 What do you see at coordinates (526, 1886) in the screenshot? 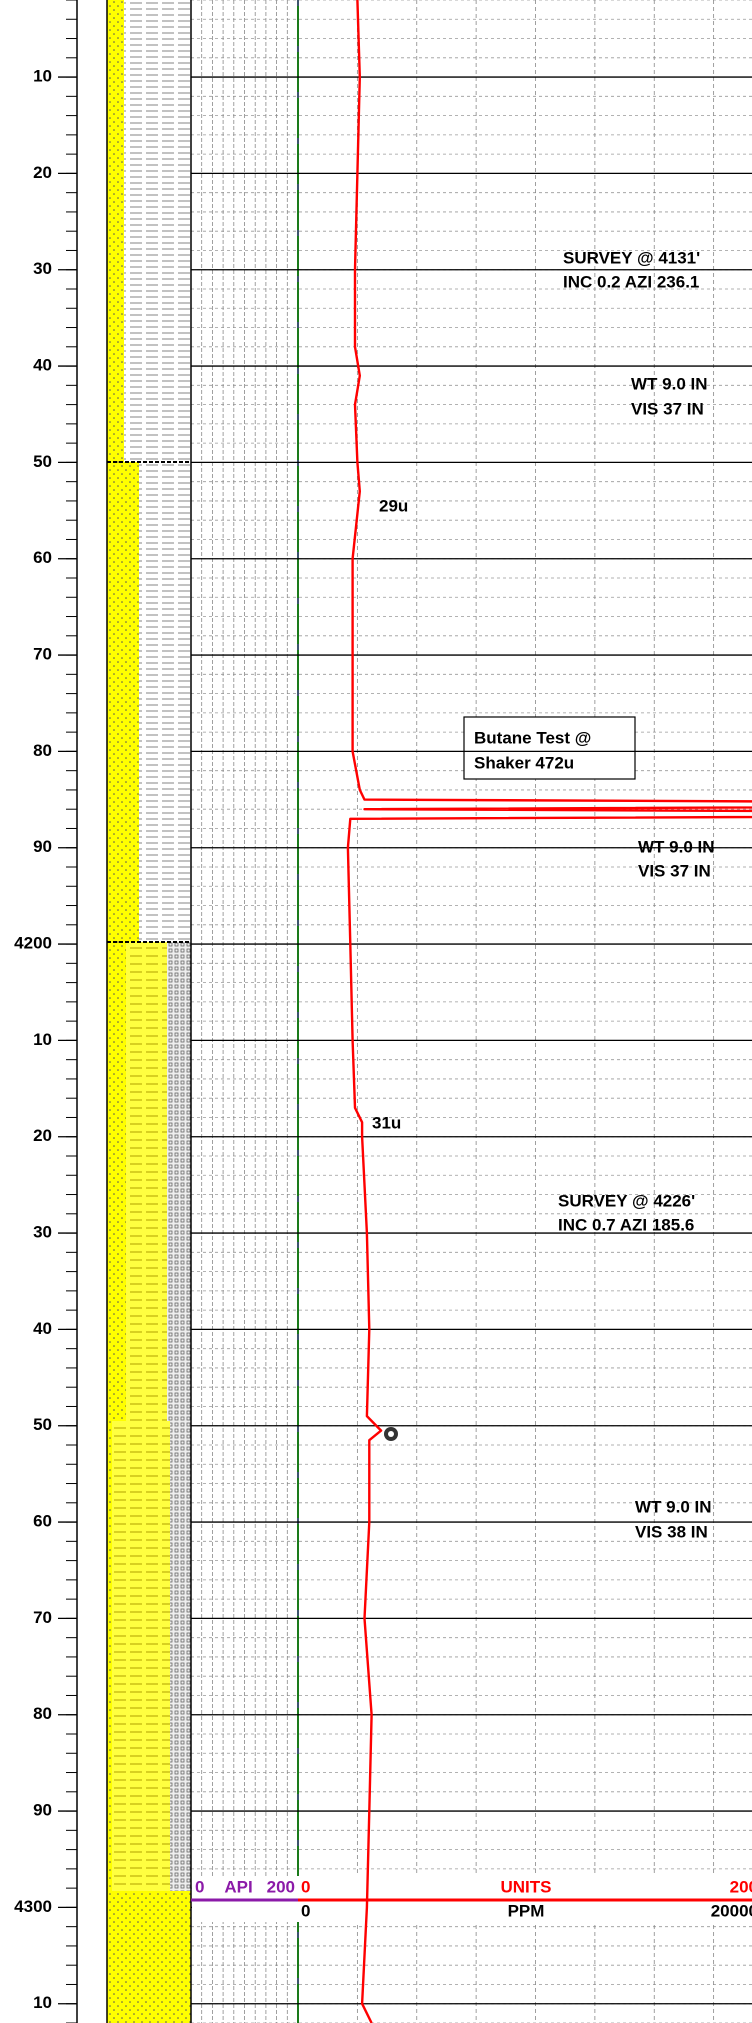
I see `gas-label: UNITS` at bounding box center [526, 1886].